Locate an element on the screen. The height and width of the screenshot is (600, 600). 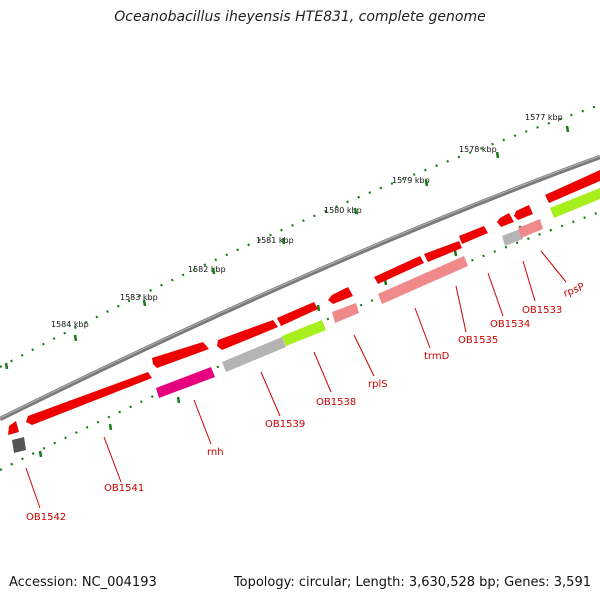
gene-label-ob1535: OB1535 is located at coordinates (478, 340).